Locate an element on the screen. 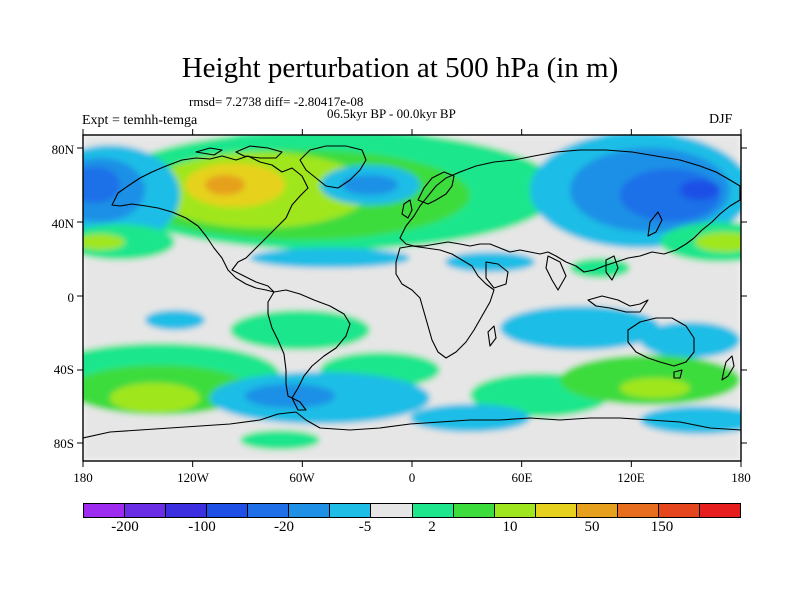  colorbar-label: 2 is located at coordinates (432, 527).